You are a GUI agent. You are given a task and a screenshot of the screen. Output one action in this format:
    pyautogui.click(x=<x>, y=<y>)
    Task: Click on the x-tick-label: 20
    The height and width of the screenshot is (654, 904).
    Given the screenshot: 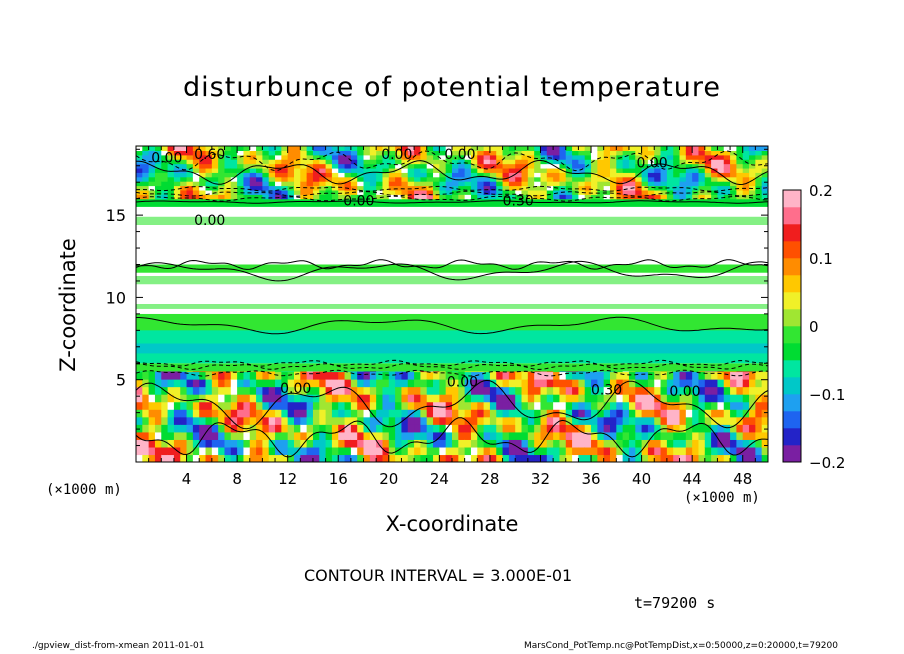 What is the action you would take?
    pyautogui.click(x=388, y=479)
    